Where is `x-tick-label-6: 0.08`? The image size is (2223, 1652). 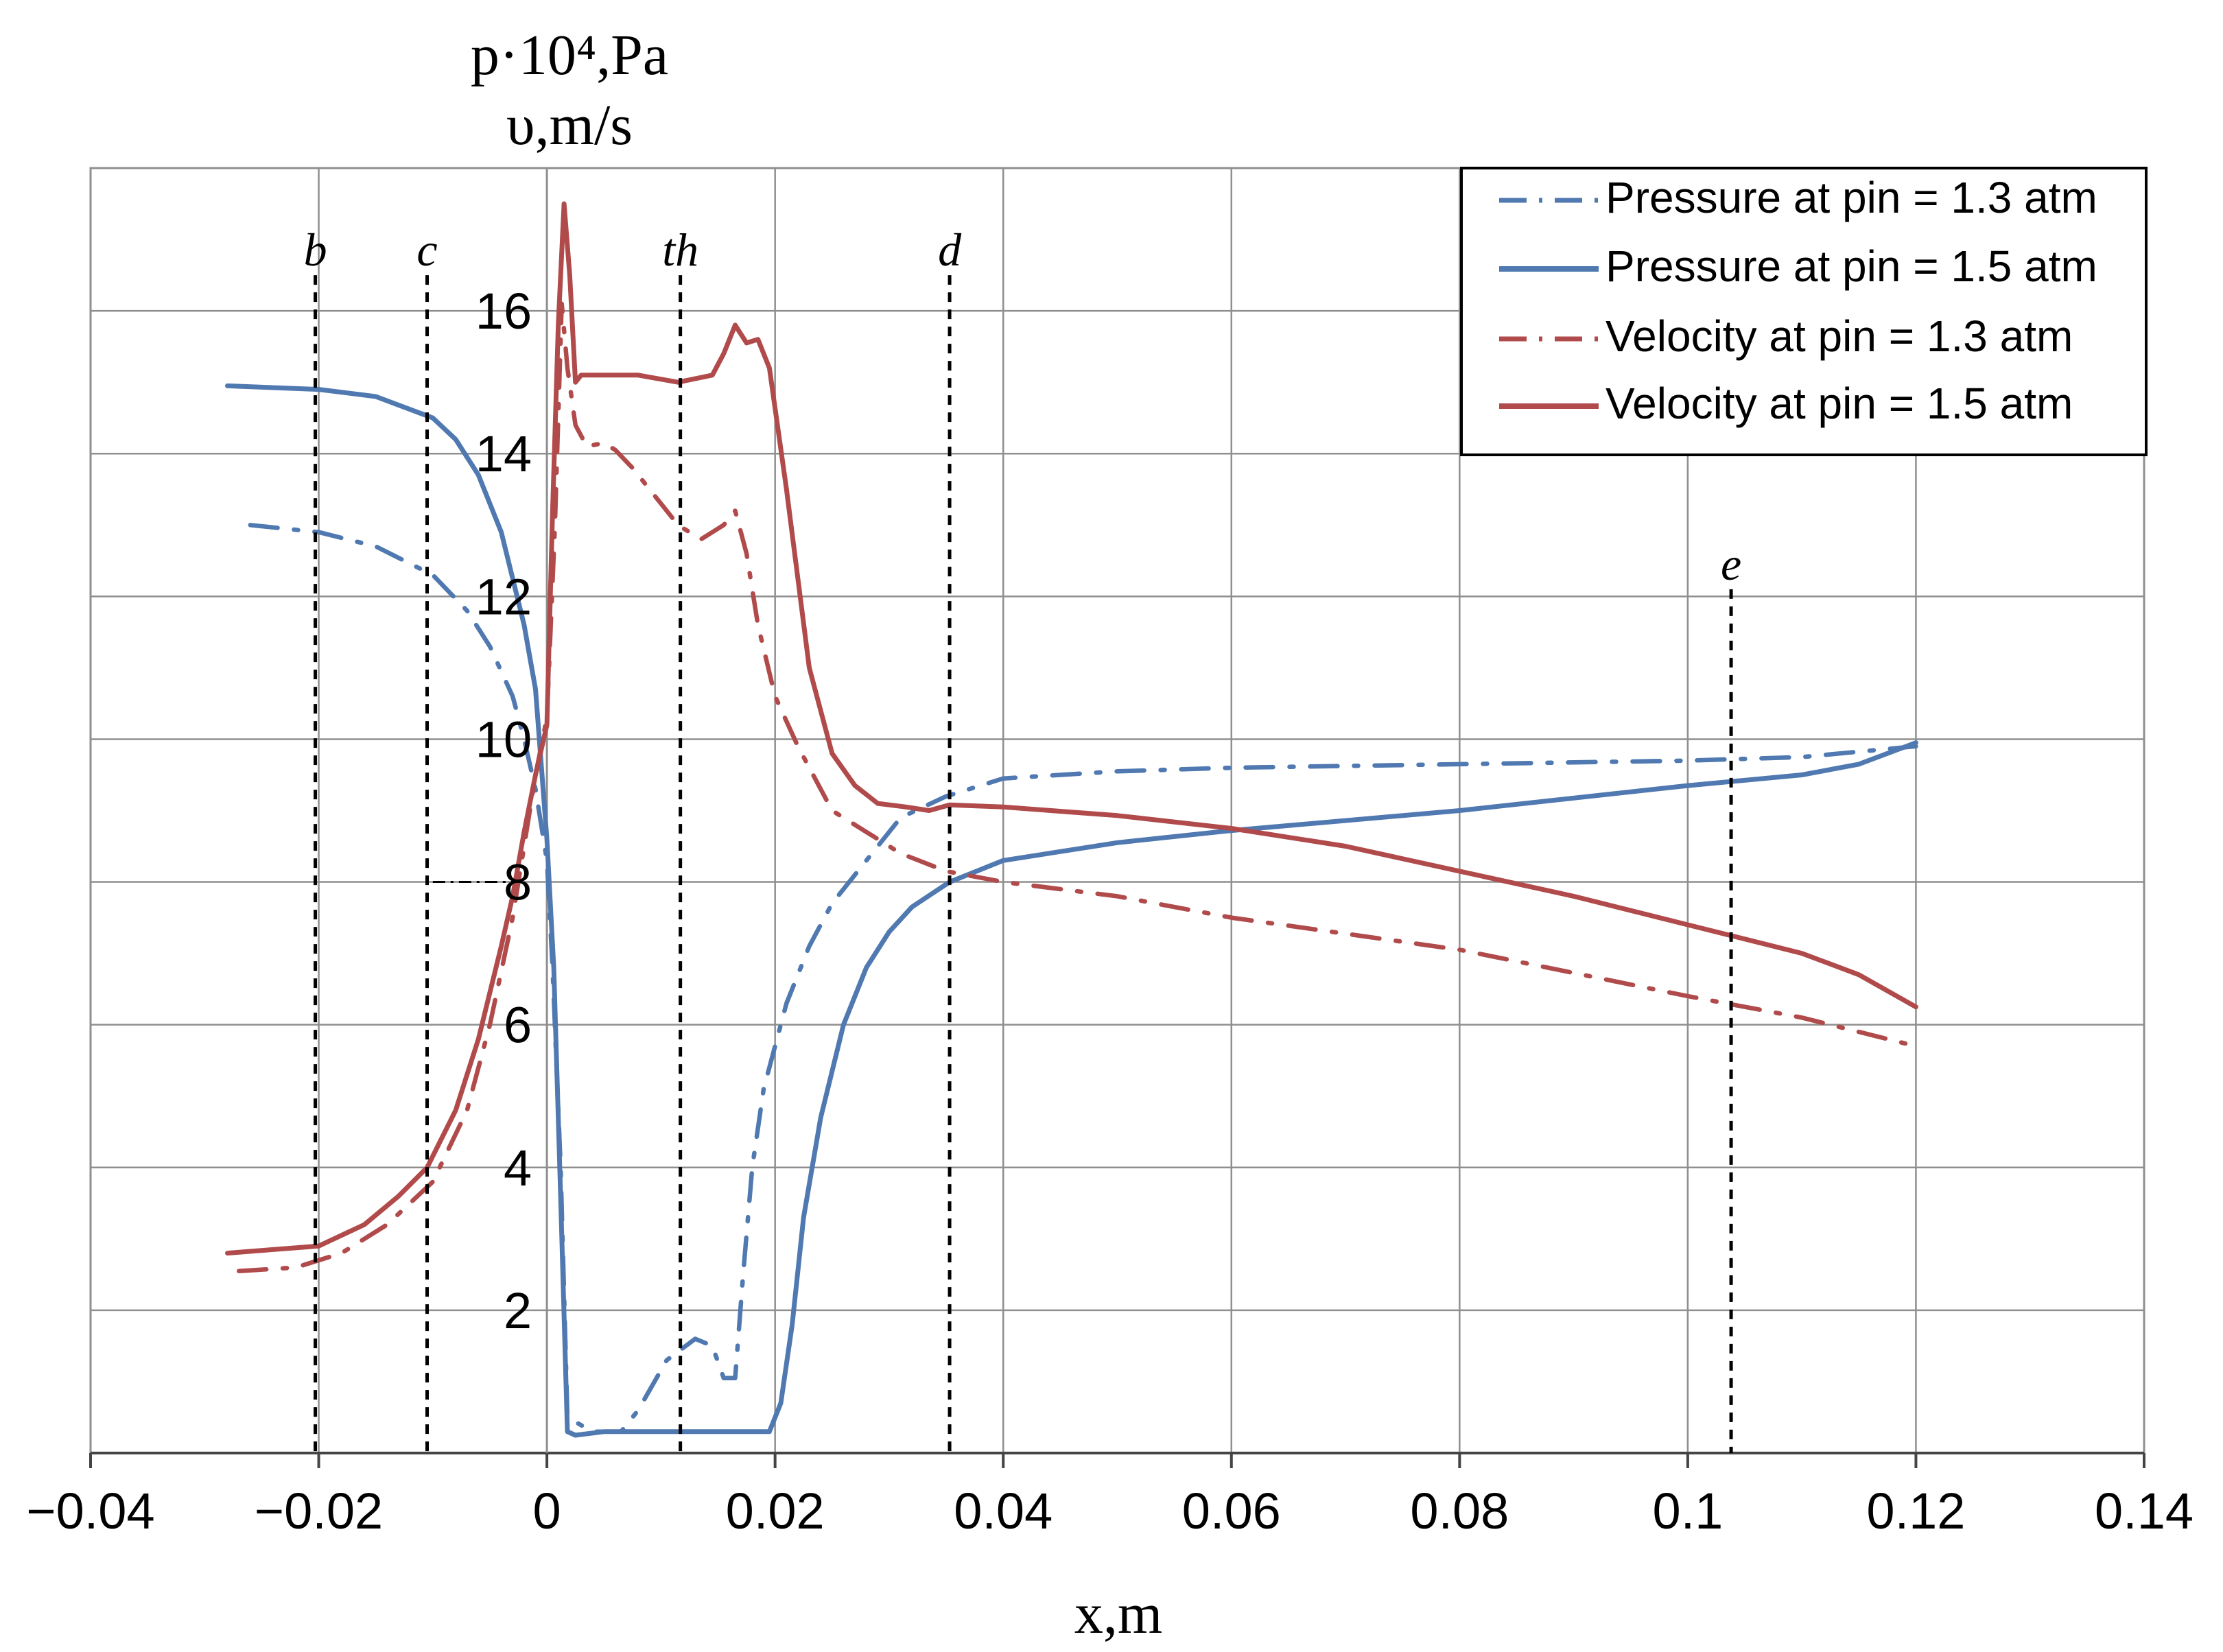 x-tick-label-6: 0.08 is located at coordinates (1460, 1511).